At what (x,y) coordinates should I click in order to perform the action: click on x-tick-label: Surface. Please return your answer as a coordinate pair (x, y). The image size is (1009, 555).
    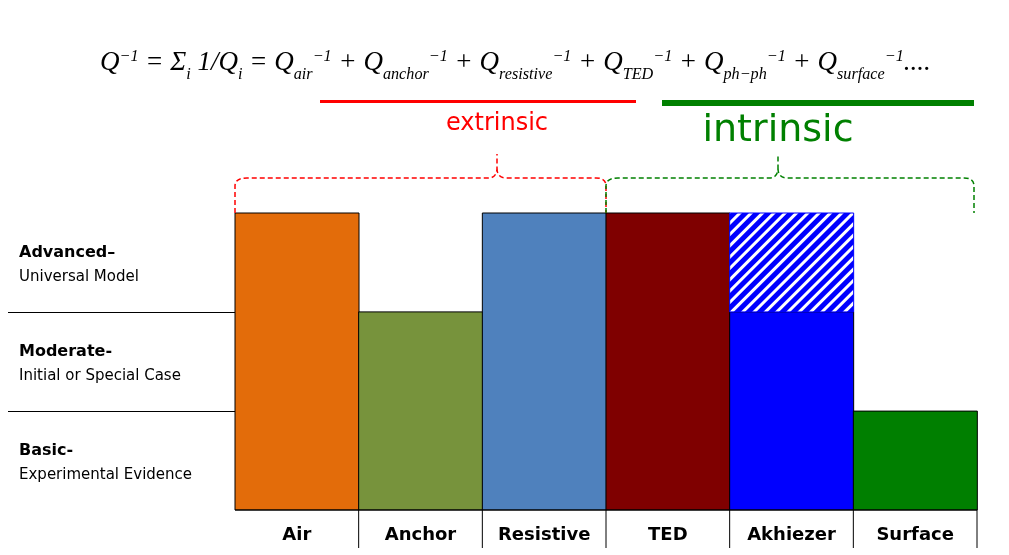
    Looking at the image, I should click on (915, 533).